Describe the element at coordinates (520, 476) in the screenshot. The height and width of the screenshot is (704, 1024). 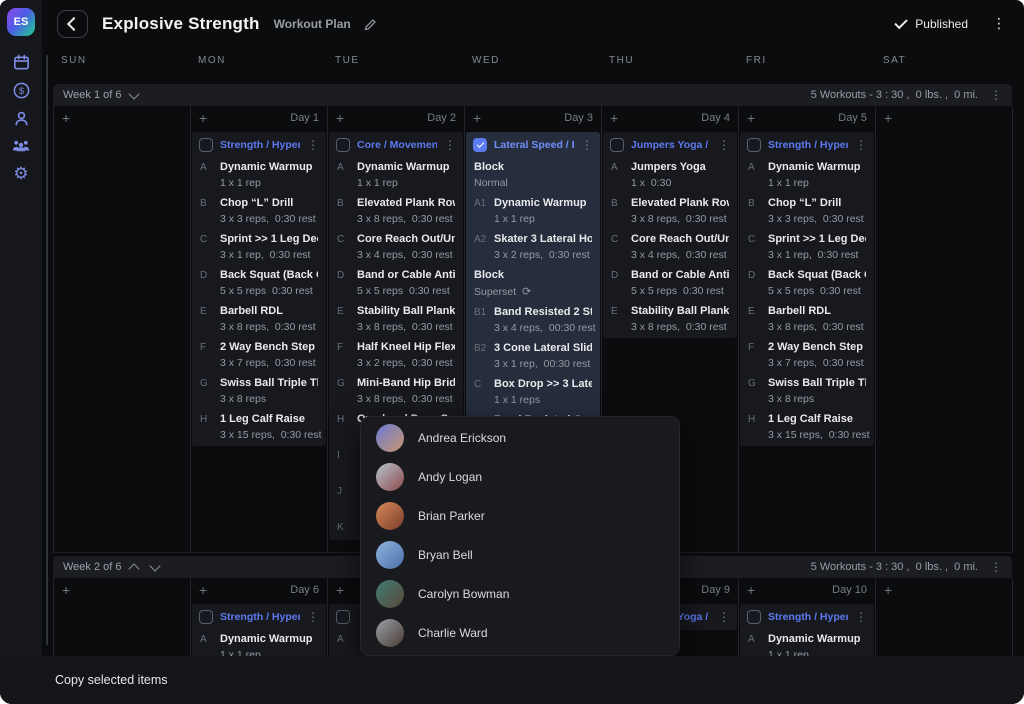
I see `person-menu-item: Andy Logan` at that location.